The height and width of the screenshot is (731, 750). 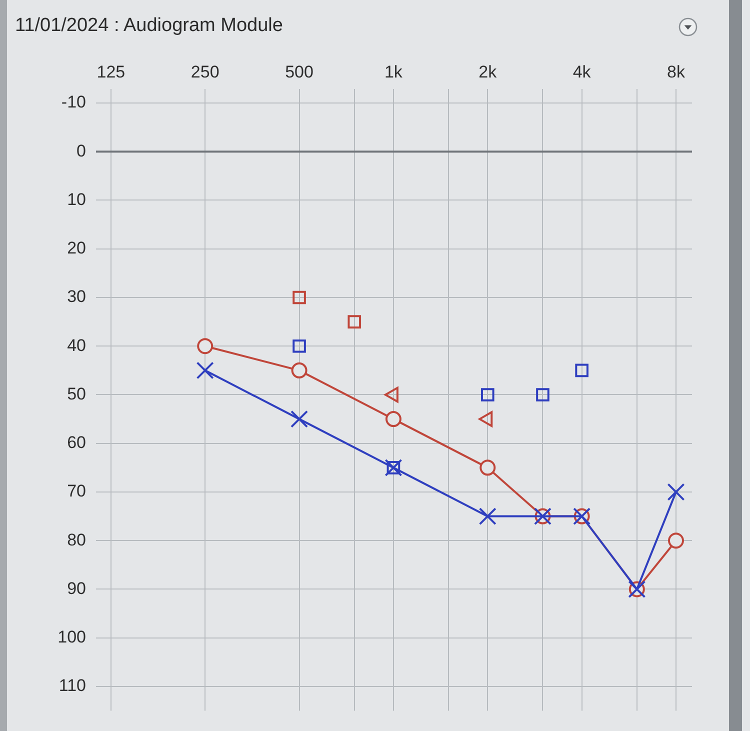 What do you see at coordinates (76, 248) in the screenshot?
I see `y-tick-label: 20` at bounding box center [76, 248].